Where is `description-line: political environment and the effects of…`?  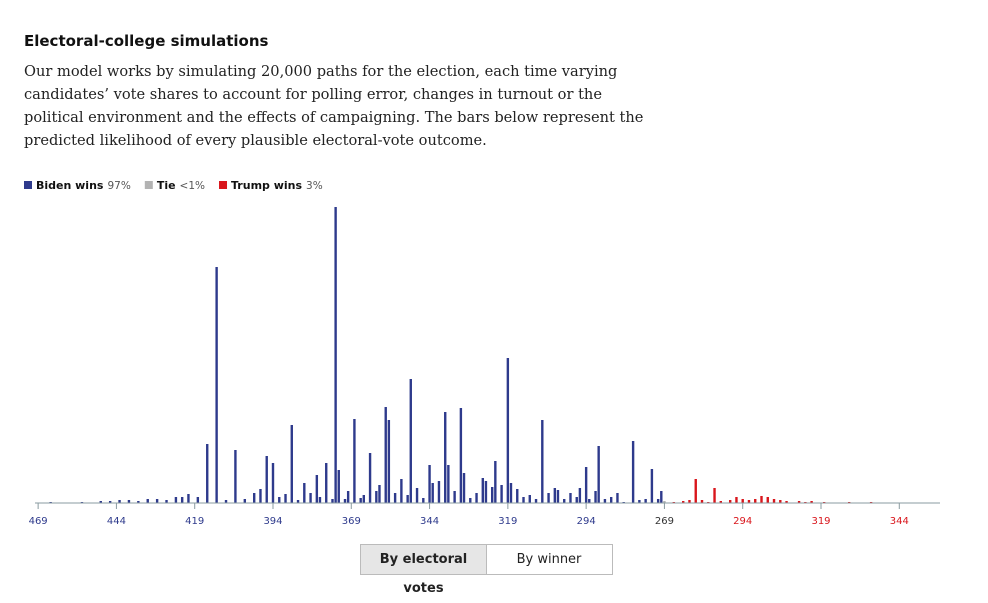 description-line: political environment and the effects of… is located at coordinates (334, 117).